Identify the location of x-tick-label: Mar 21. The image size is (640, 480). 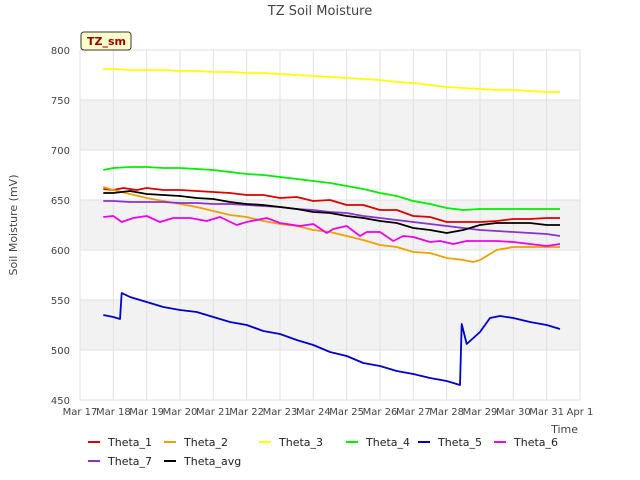
(213, 412).